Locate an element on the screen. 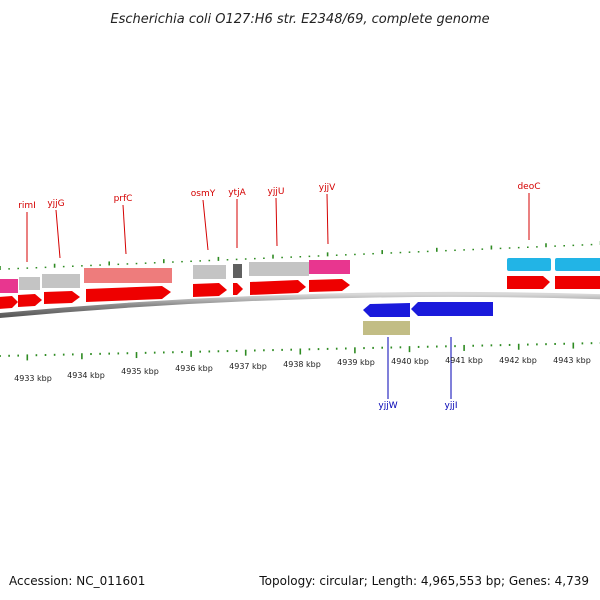 The height and width of the screenshot is (600, 600). gene-feature-deoC-cyan is located at coordinates (529, 264).